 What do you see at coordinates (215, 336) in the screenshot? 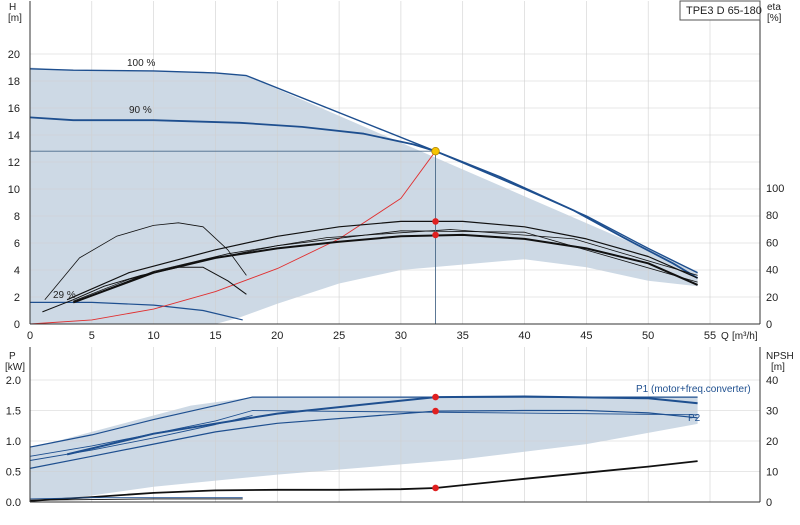
I see `x-tick-label: 15` at bounding box center [215, 336].